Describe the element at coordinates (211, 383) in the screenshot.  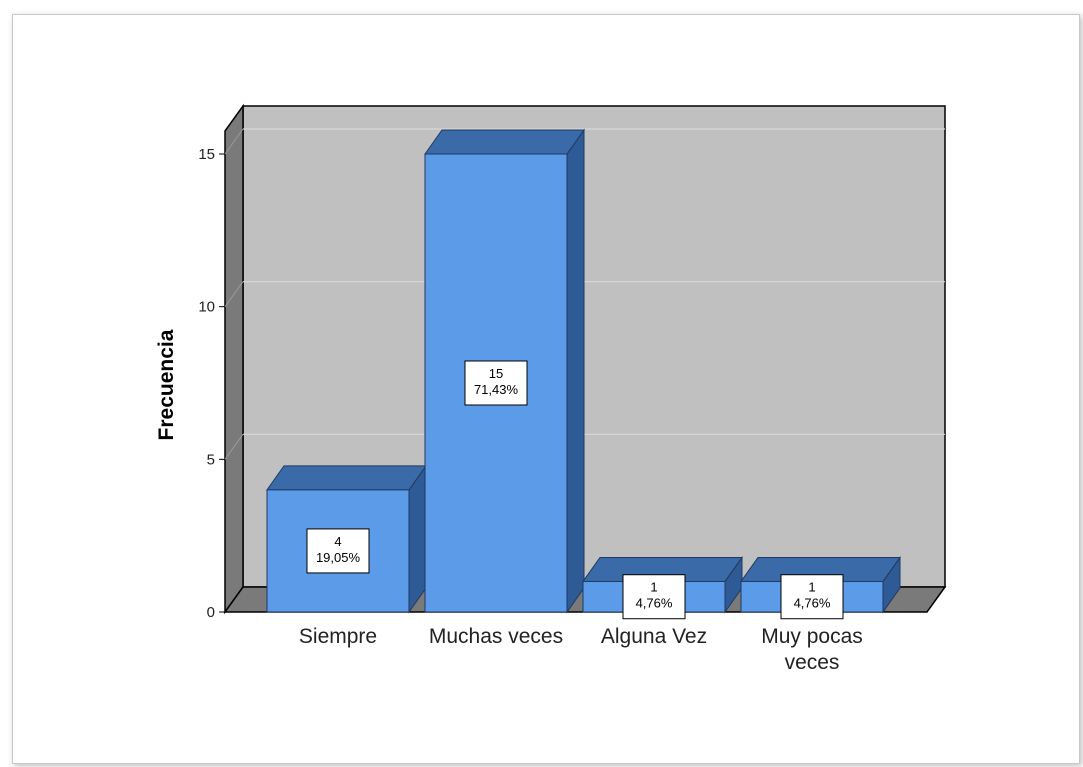
I see `y-axis-ticks: 0 5 10 15` at that location.